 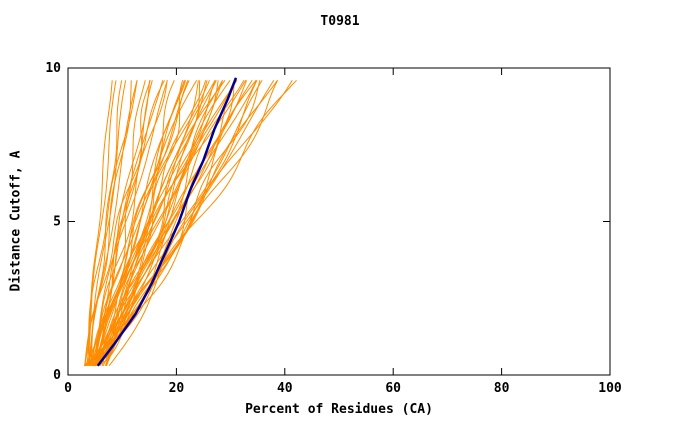 What do you see at coordinates (57, 222) in the screenshot?
I see `y-tick-label: 5` at bounding box center [57, 222].